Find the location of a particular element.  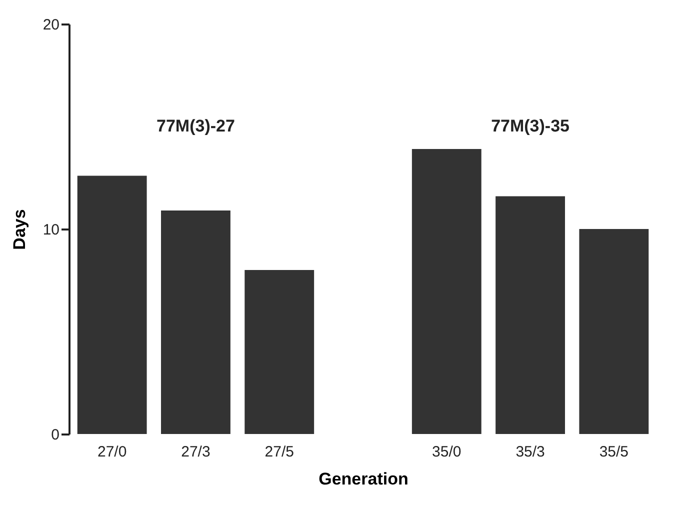

y-axis-title: Days is located at coordinates (19, 229).